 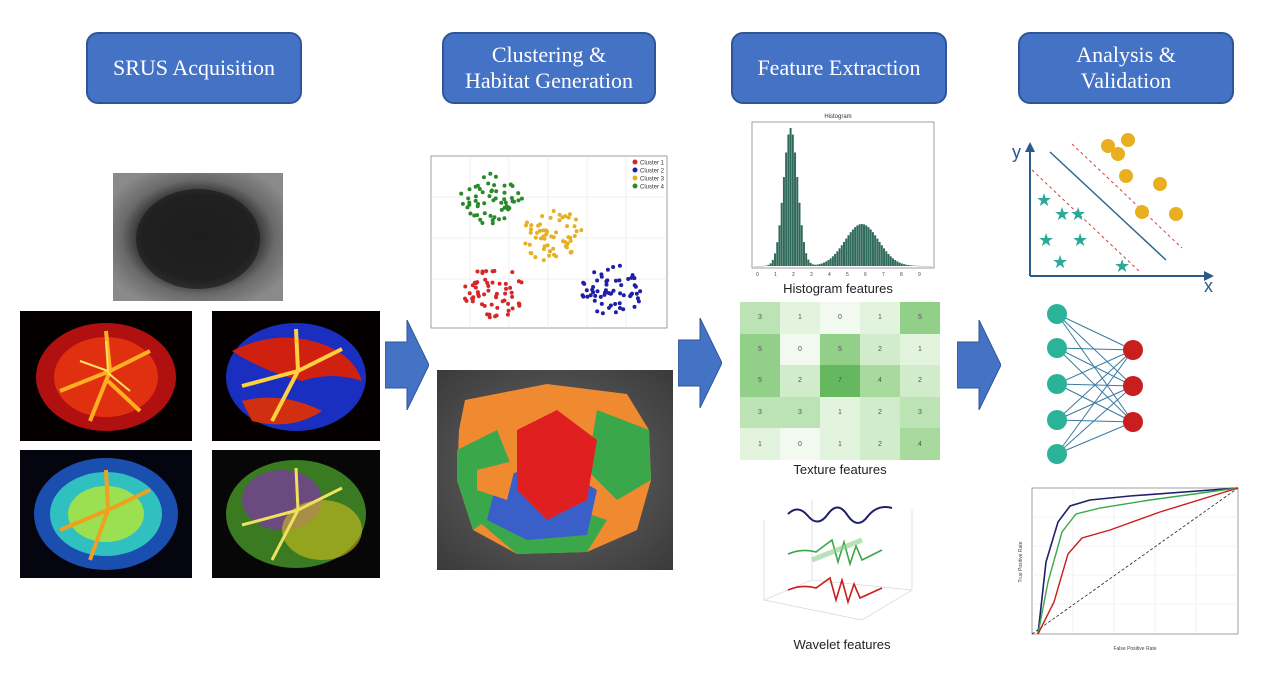 What do you see at coordinates (198, 237) in the screenshot?
I see `bmode-ultrasound-image` at bounding box center [198, 237].